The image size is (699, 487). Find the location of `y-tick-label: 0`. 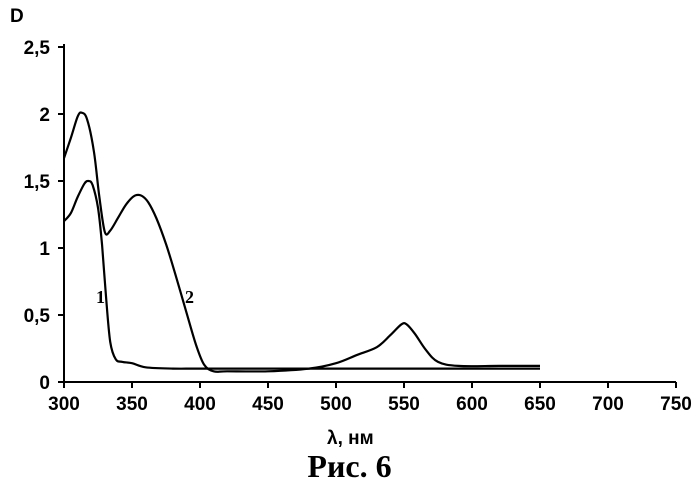

y-tick-label: 0 is located at coordinates (44, 383).